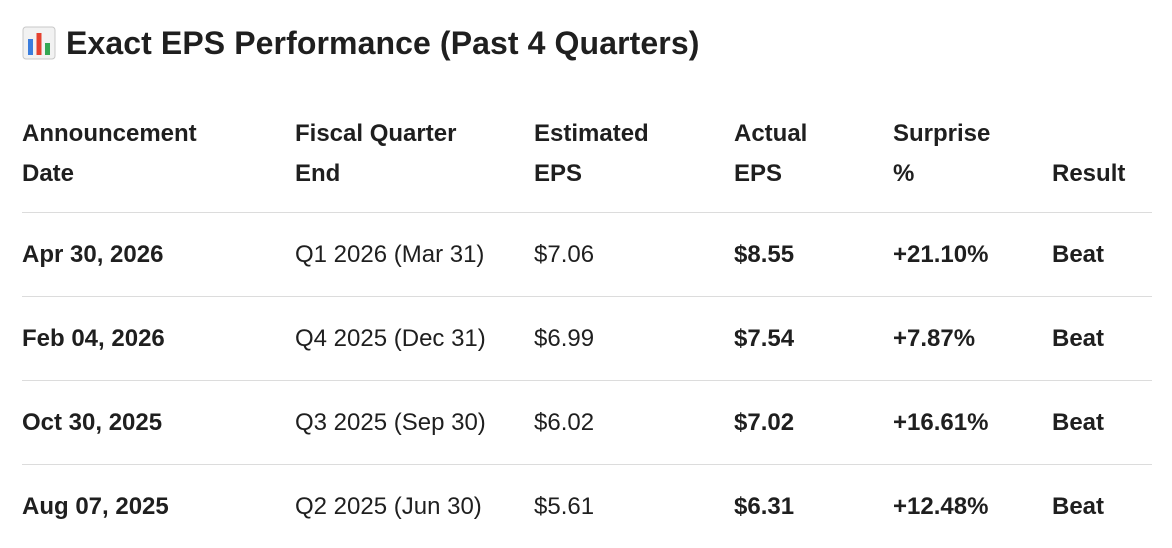  What do you see at coordinates (813, 506) in the screenshot?
I see `cell-actual-eps: $6.31` at bounding box center [813, 506].